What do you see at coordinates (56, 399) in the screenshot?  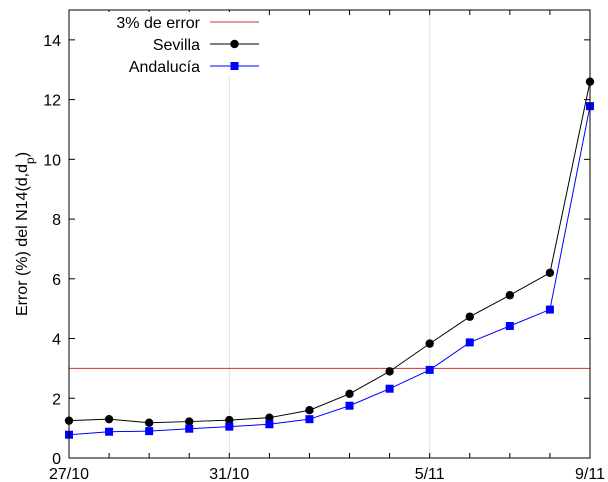 I see `y-tick-label: 2` at bounding box center [56, 399].